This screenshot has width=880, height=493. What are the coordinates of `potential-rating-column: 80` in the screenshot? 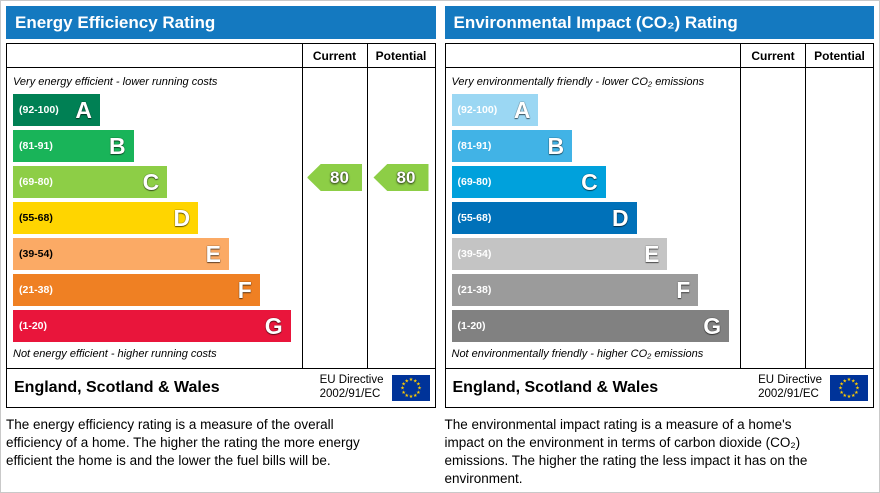 It's located at (400, 218).